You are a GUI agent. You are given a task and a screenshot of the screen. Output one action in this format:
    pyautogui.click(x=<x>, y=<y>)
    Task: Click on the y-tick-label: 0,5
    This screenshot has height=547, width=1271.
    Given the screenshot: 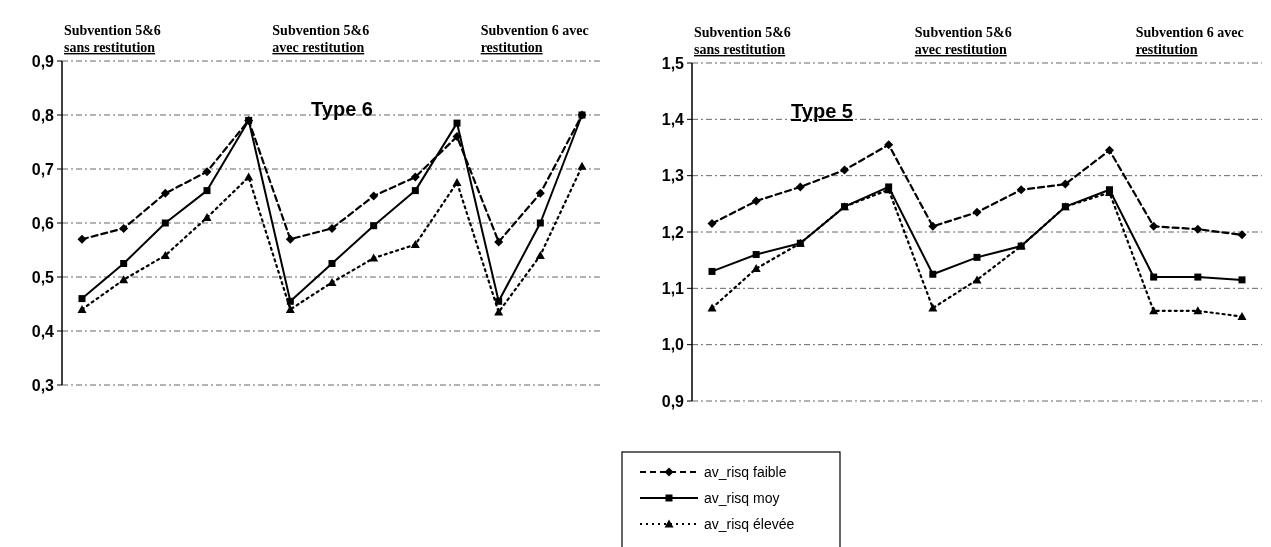 What is the action you would take?
    pyautogui.click(x=43, y=277)
    